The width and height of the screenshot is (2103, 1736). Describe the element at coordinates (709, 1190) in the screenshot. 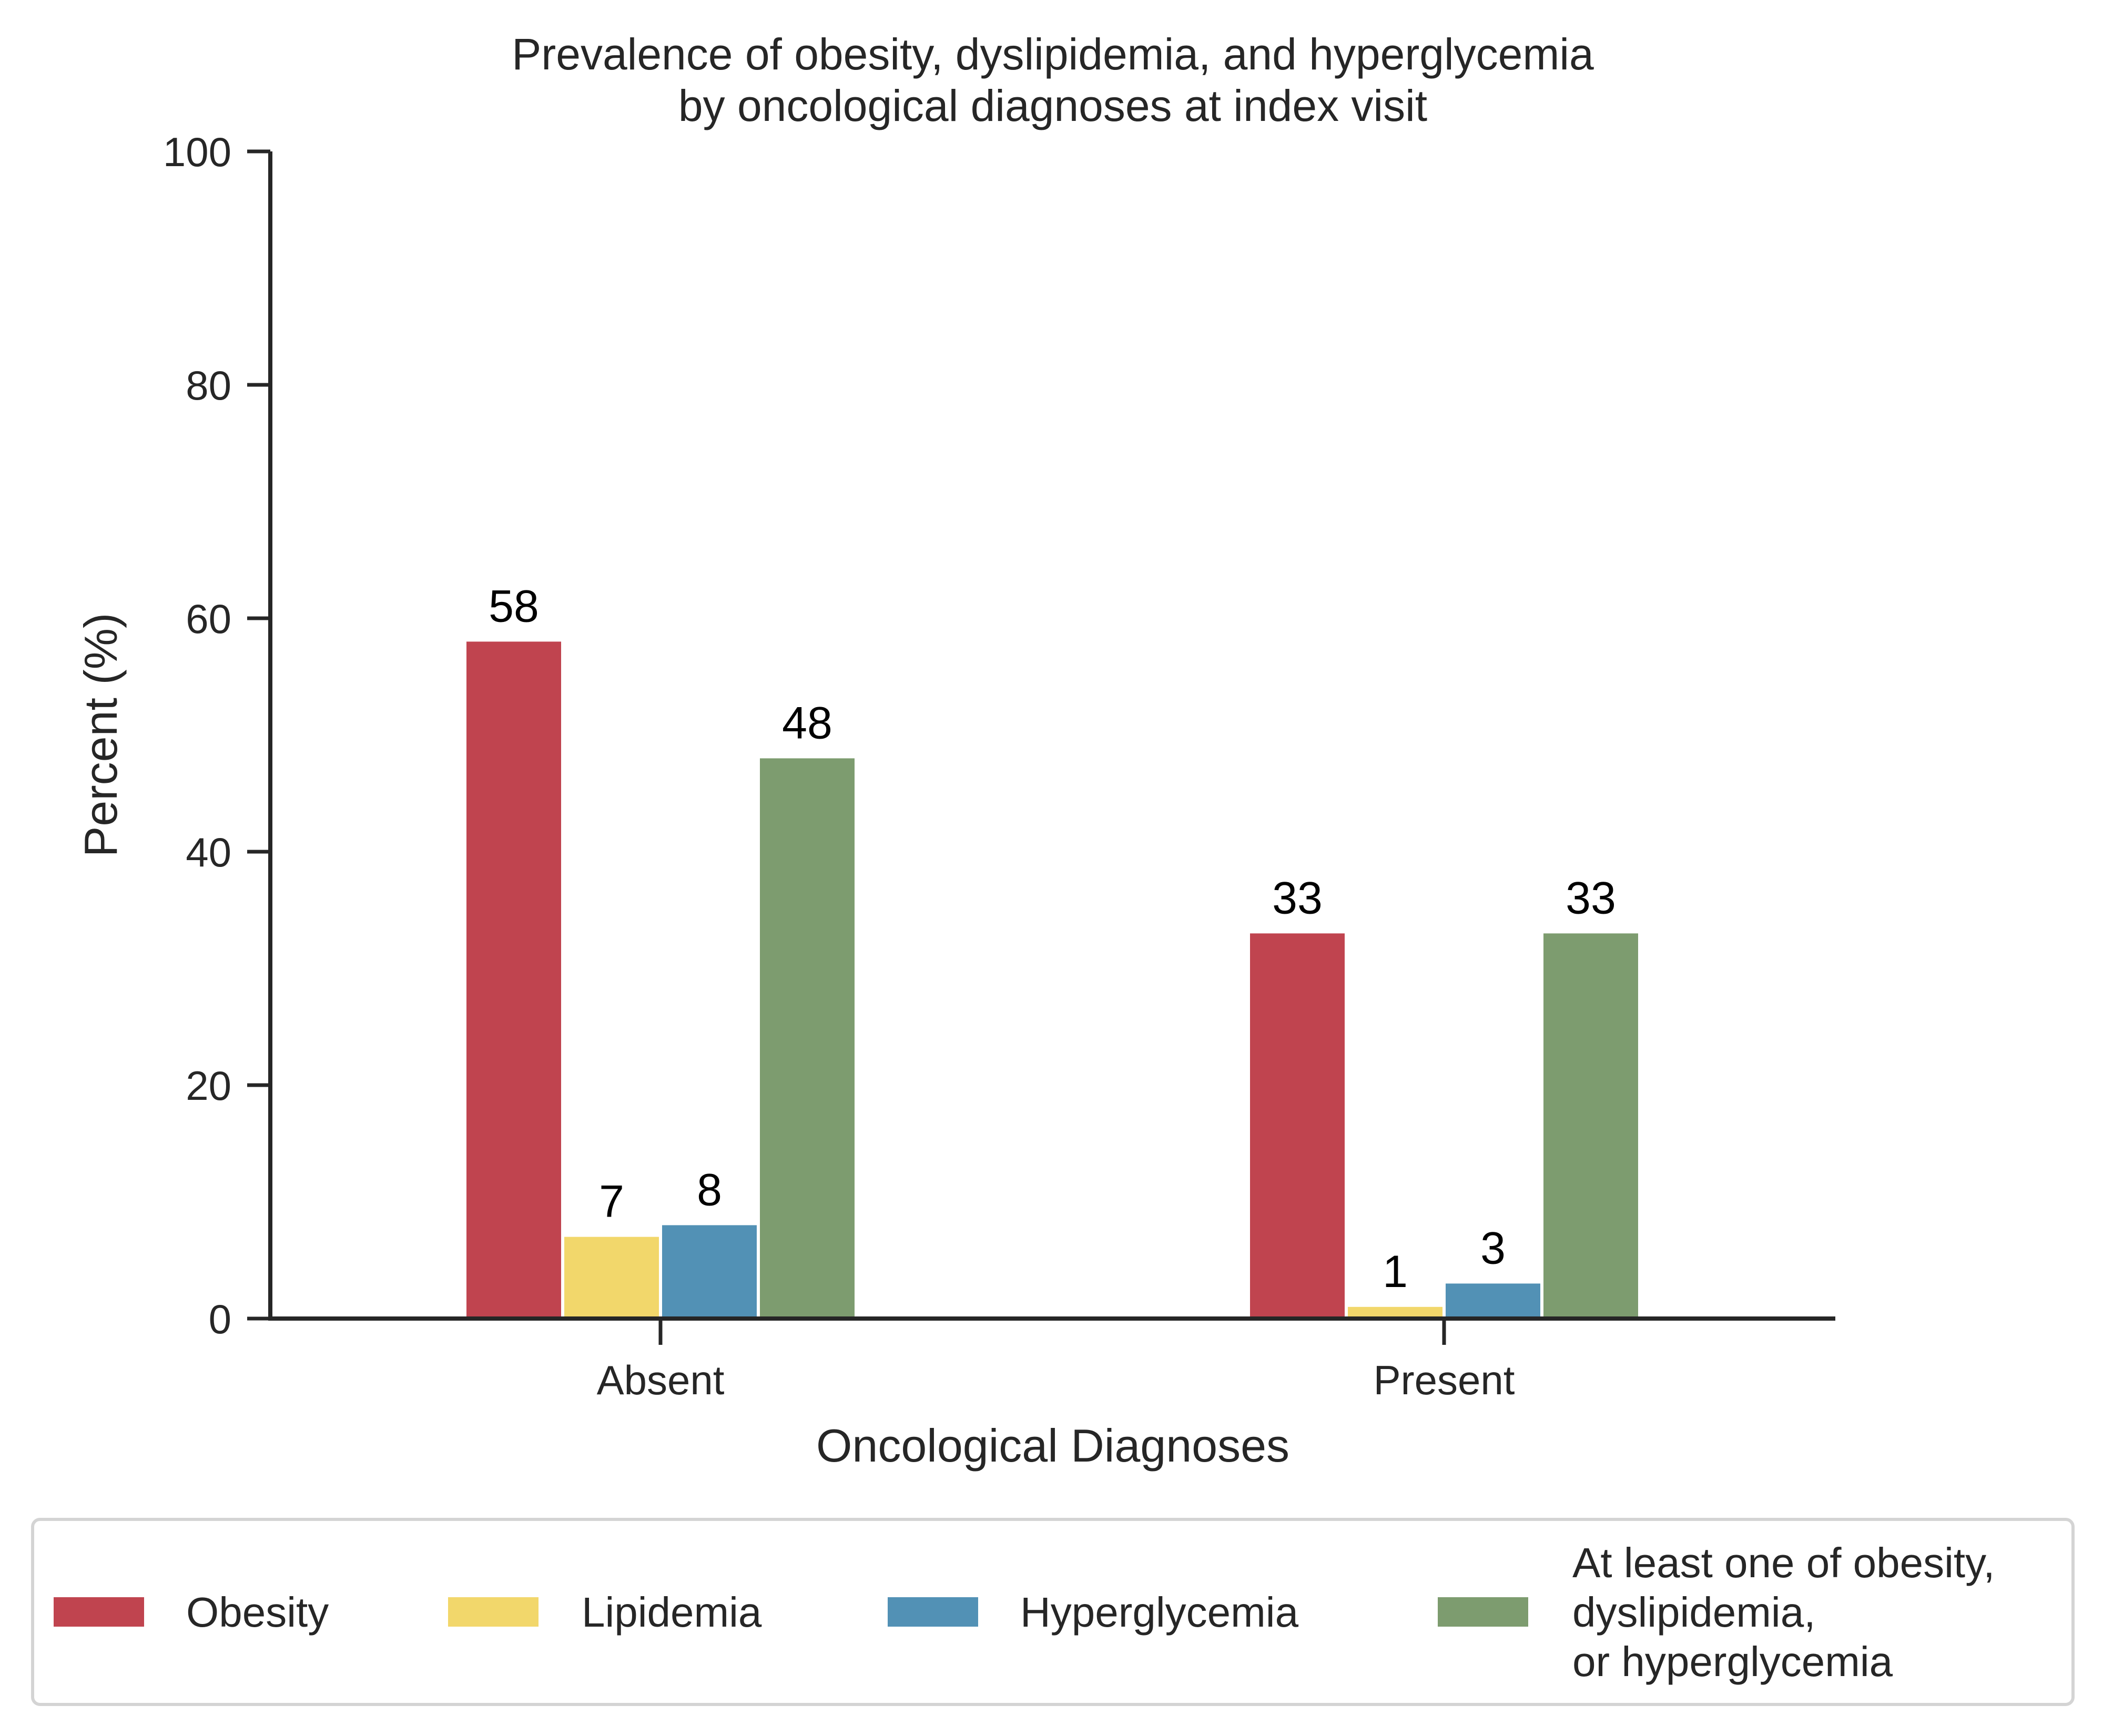

I see `data-label-absent-series-3: 8` at that location.